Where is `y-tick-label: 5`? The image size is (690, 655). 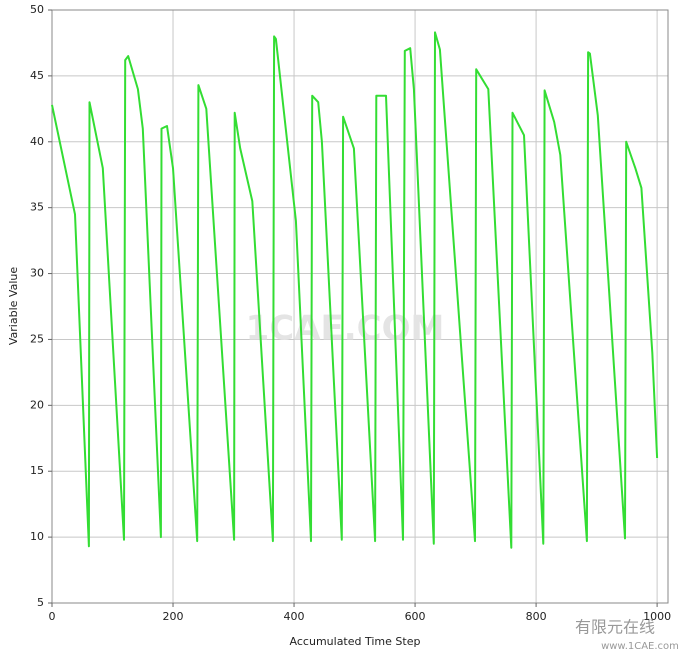 y-tick-label: 5 is located at coordinates (40, 602).